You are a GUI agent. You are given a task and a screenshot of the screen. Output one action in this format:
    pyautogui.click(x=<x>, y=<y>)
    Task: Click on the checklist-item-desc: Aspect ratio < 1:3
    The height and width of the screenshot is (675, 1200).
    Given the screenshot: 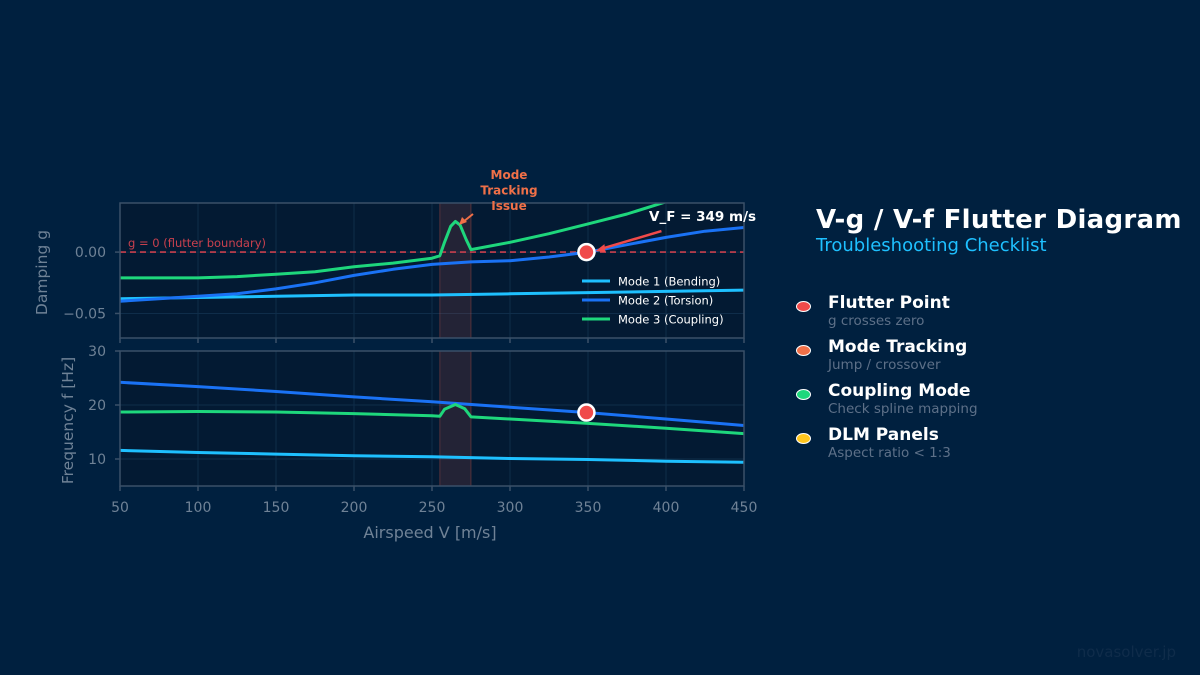 What is the action you would take?
    pyautogui.click(x=889, y=453)
    